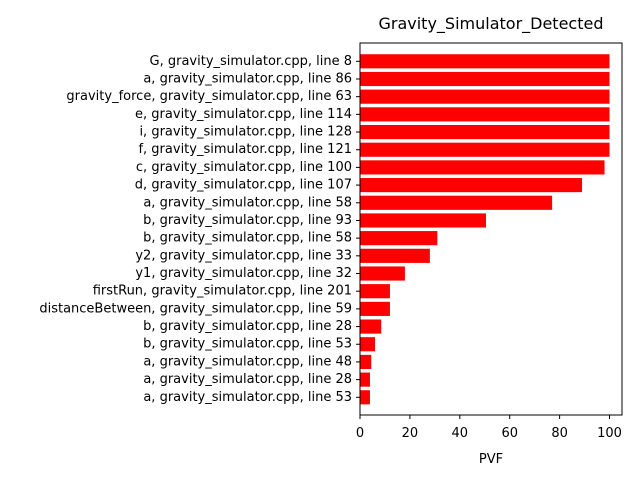 The image size is (640, 480). Describe the element at coordinates (245, 149) in the screenshot. I see `y-tick-label: f, gravity_simulator.cpp, line 121` at that location.